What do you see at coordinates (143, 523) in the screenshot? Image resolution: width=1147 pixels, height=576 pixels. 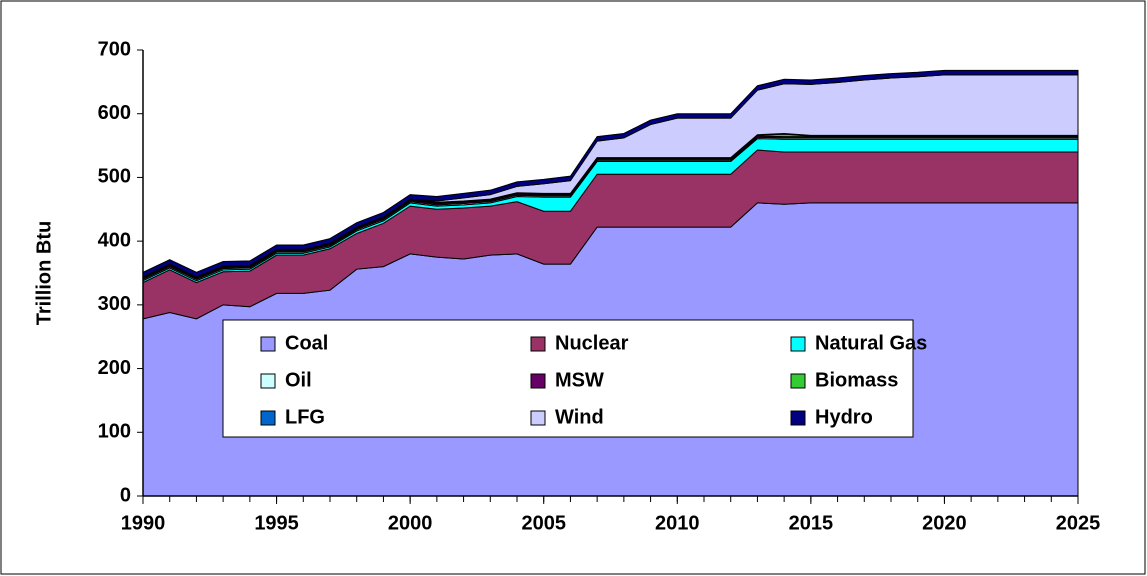 I see `x-tick-label: 1990` at bounding box center [143, 523].